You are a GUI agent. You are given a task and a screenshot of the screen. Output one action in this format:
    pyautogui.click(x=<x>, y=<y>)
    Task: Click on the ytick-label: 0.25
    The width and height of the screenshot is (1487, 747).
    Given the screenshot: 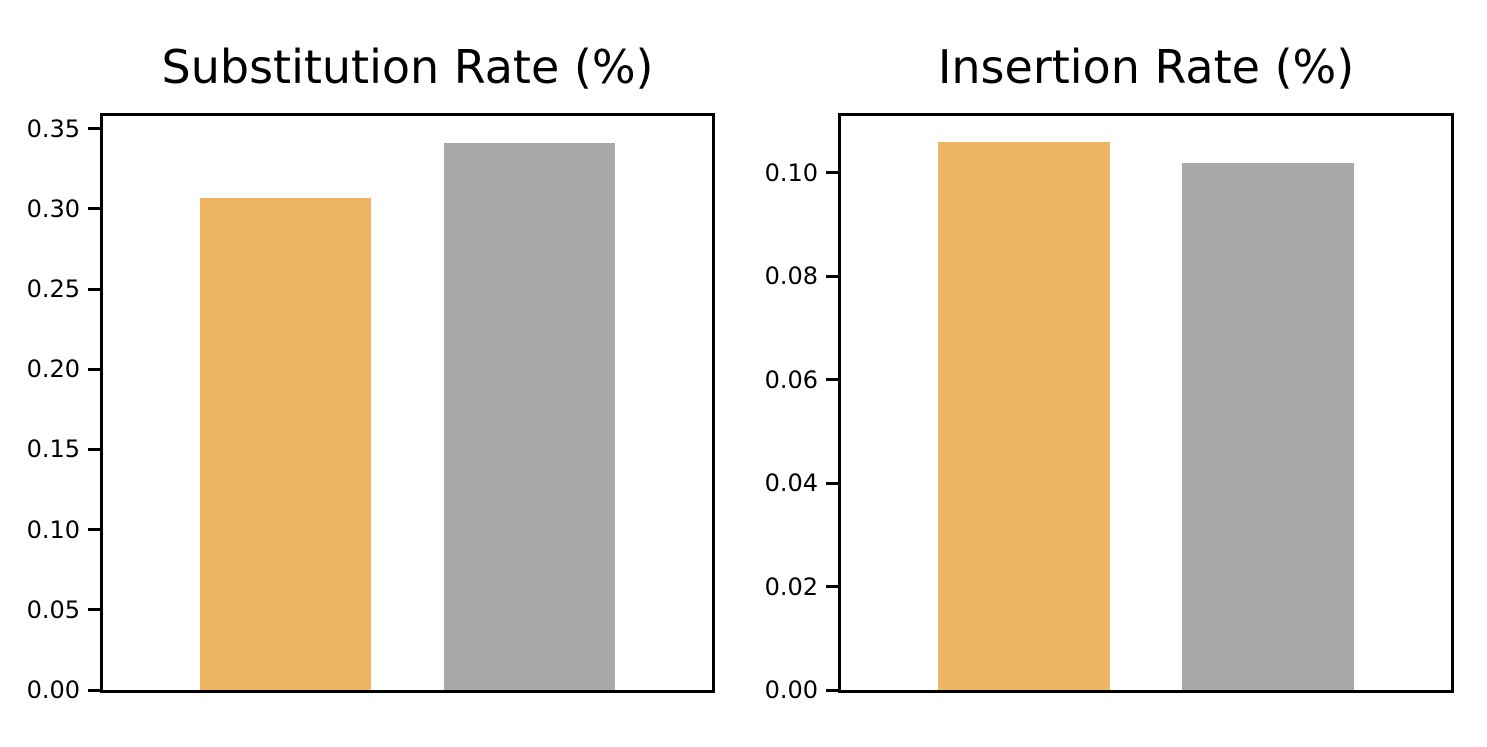 What is the action you would take?
    pyautogui.click(x=53, y=289)
    